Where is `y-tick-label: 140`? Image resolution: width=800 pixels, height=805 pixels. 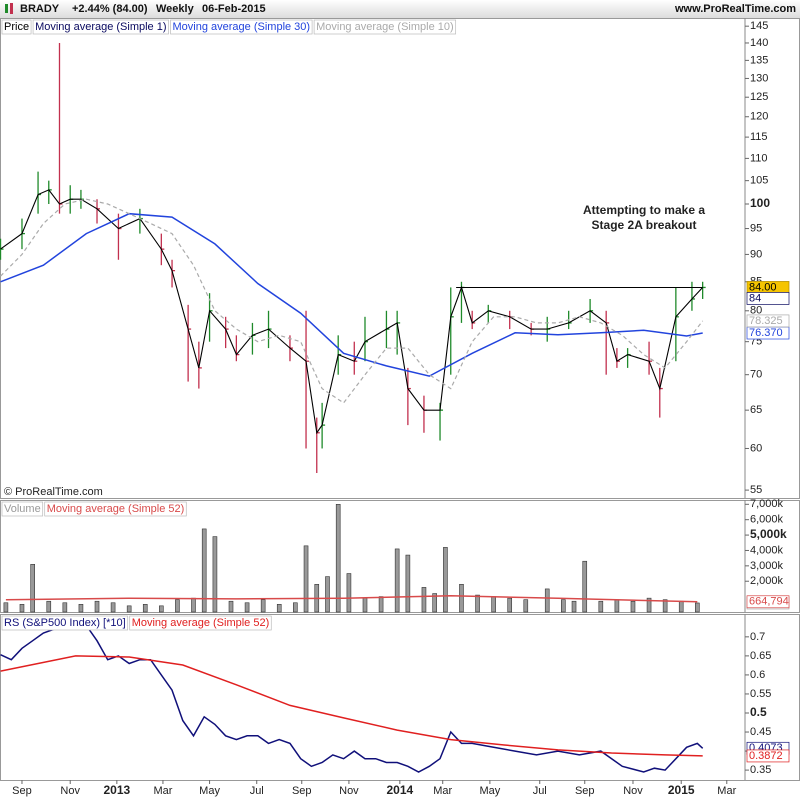 y-tick-label: 140 is located at coordinates (759, 43).